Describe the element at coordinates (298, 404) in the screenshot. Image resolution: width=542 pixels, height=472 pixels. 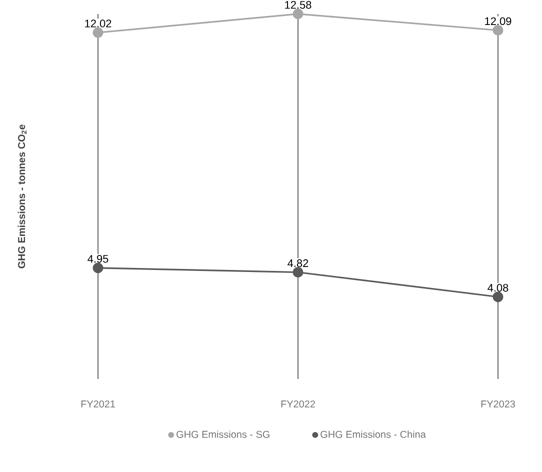
I see `x-tick-label: FY2022` at that location.